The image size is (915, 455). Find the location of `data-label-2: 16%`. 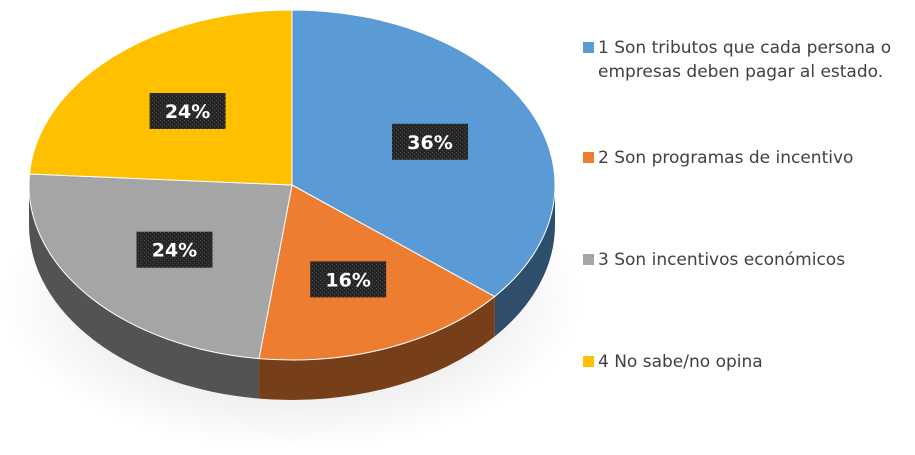

data-label-2: 16% is located at coordinates (348, 279).